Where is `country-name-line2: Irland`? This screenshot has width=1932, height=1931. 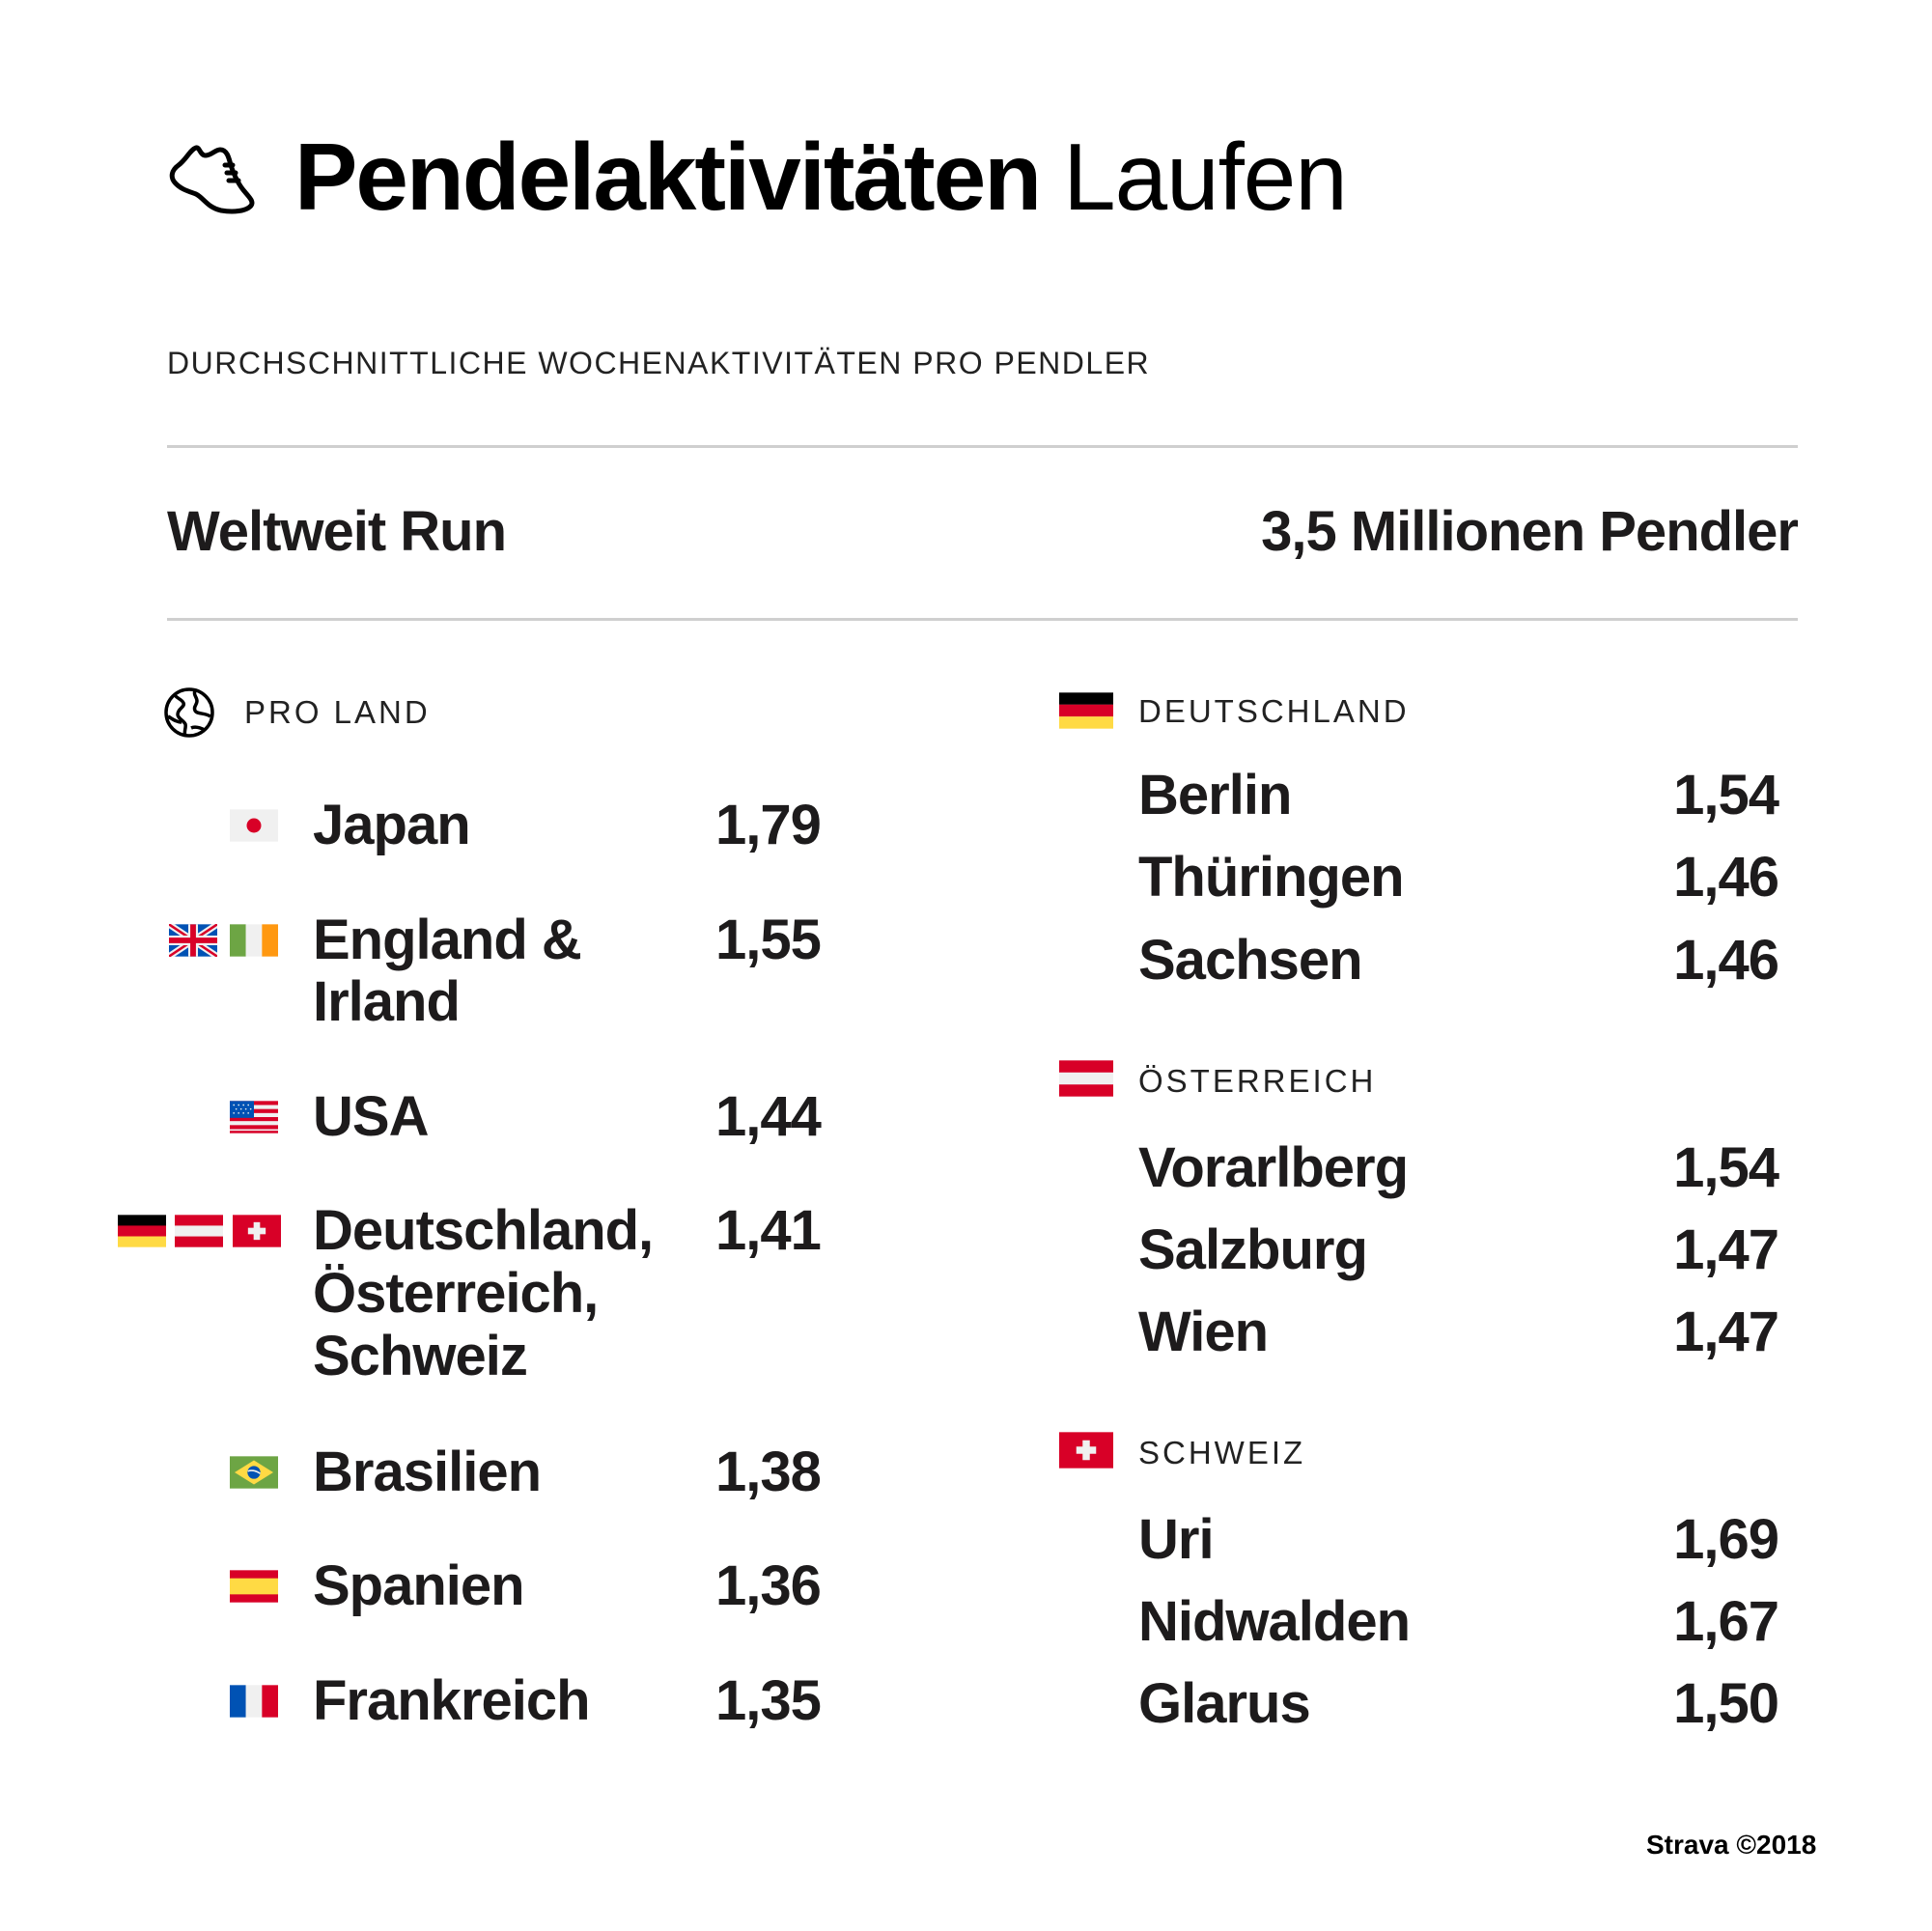 country-name-line2: Irland is located at coordinates (387, 1001).